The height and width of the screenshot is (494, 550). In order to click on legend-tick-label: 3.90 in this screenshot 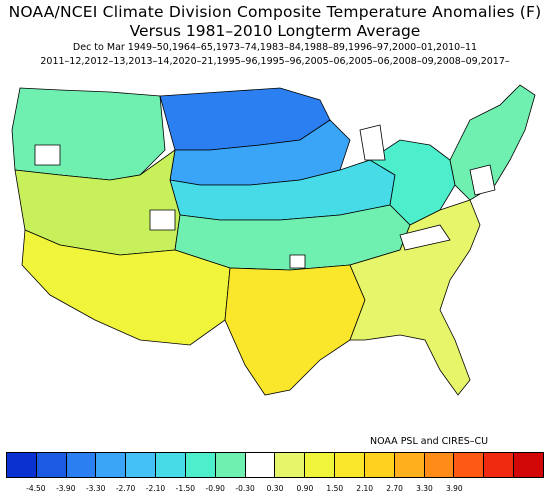, I will do `click(454, 488)`.